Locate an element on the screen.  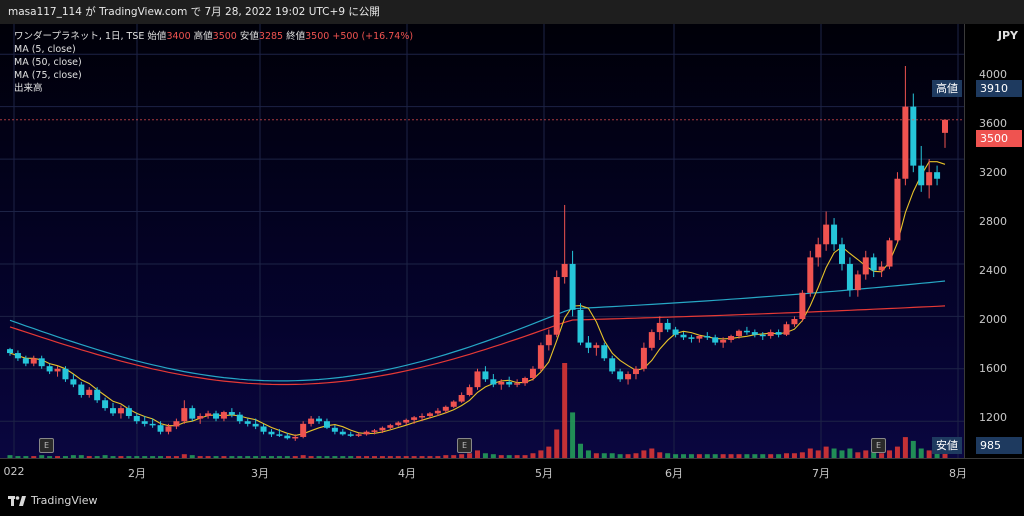
legend-volume: 出来高 is located at coordinates (28, 88).